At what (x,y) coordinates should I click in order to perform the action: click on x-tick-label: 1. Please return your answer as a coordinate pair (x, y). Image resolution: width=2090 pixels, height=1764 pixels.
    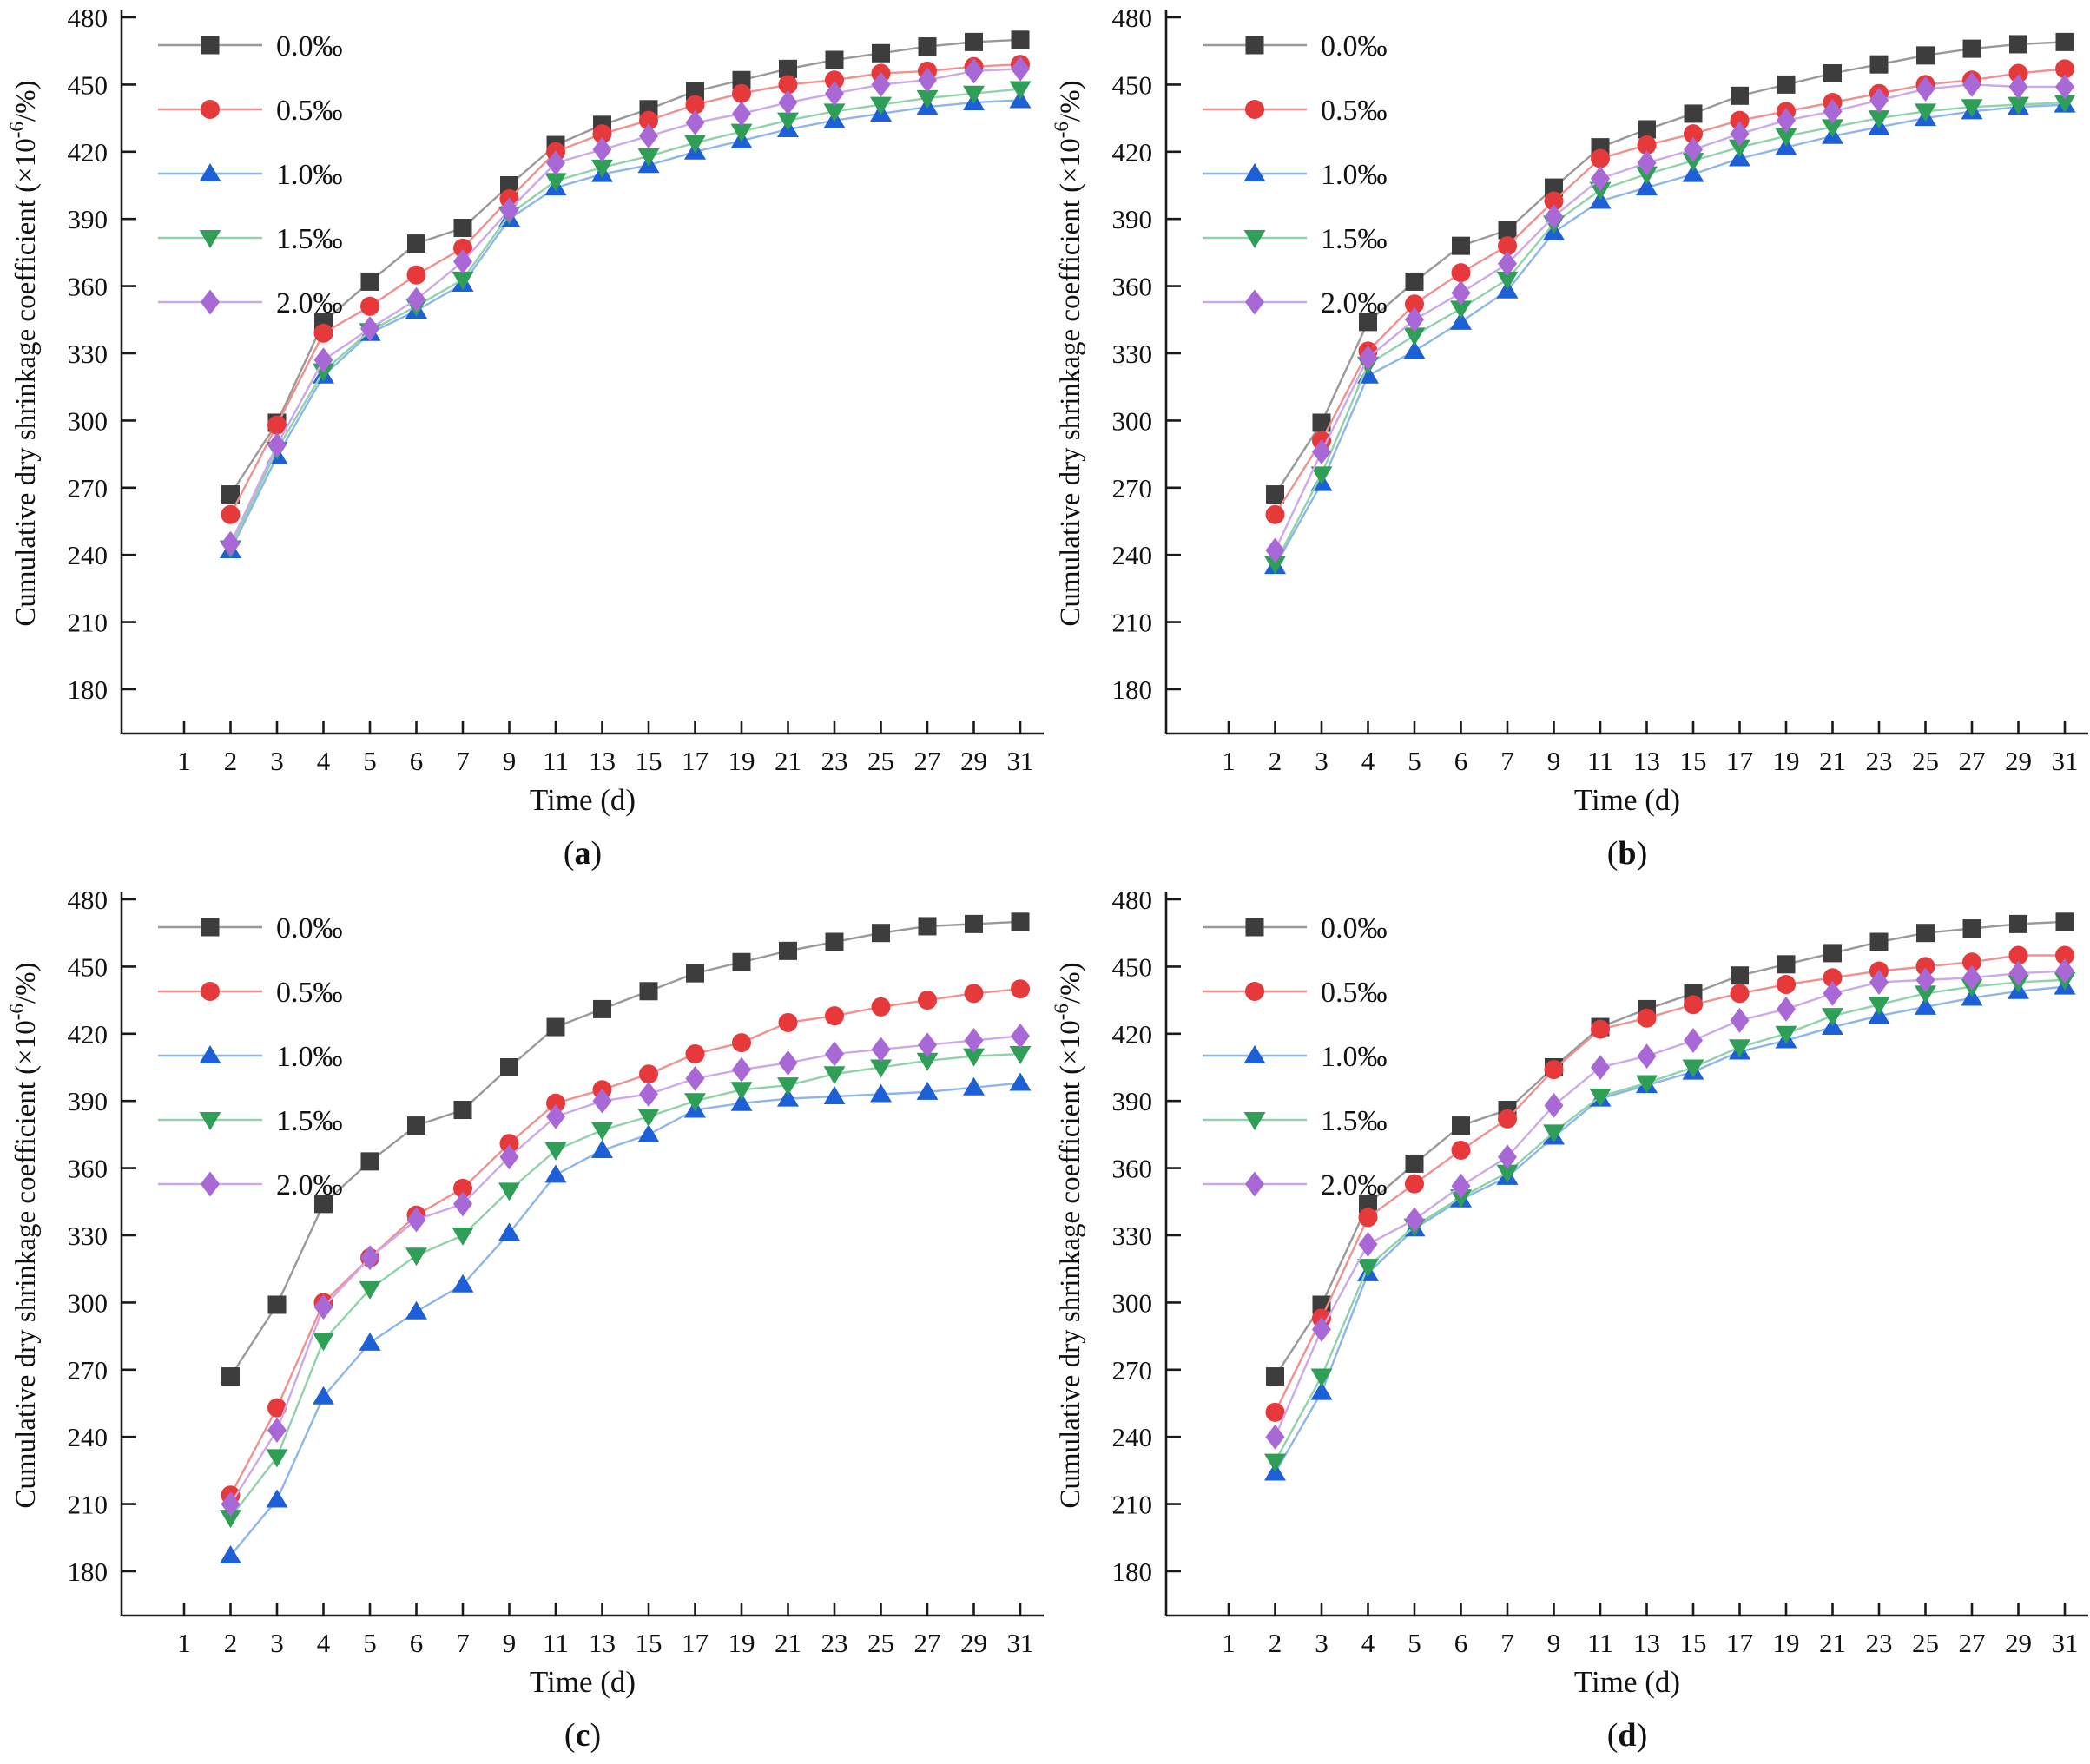
    Looking at the image, I should click on (184, 761).